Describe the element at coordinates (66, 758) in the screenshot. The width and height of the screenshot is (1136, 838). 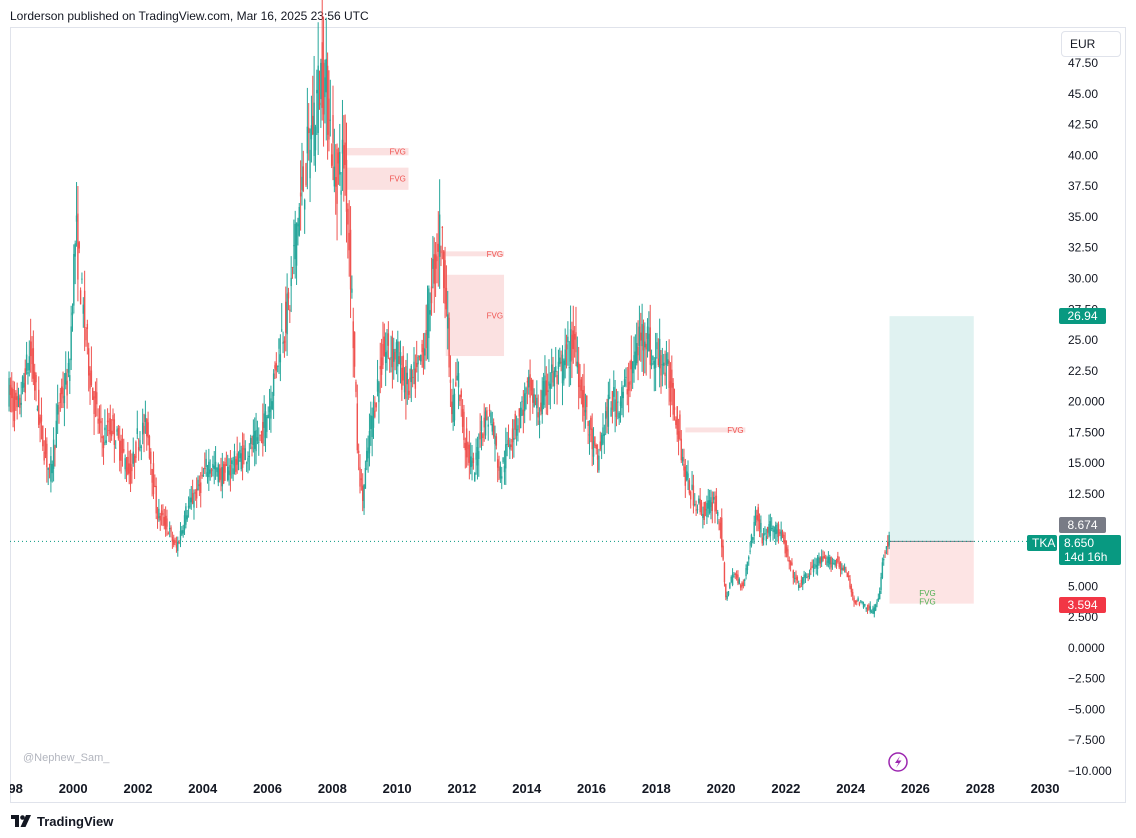
I see `author-watermark: @Nephew_Sam_` at that location.